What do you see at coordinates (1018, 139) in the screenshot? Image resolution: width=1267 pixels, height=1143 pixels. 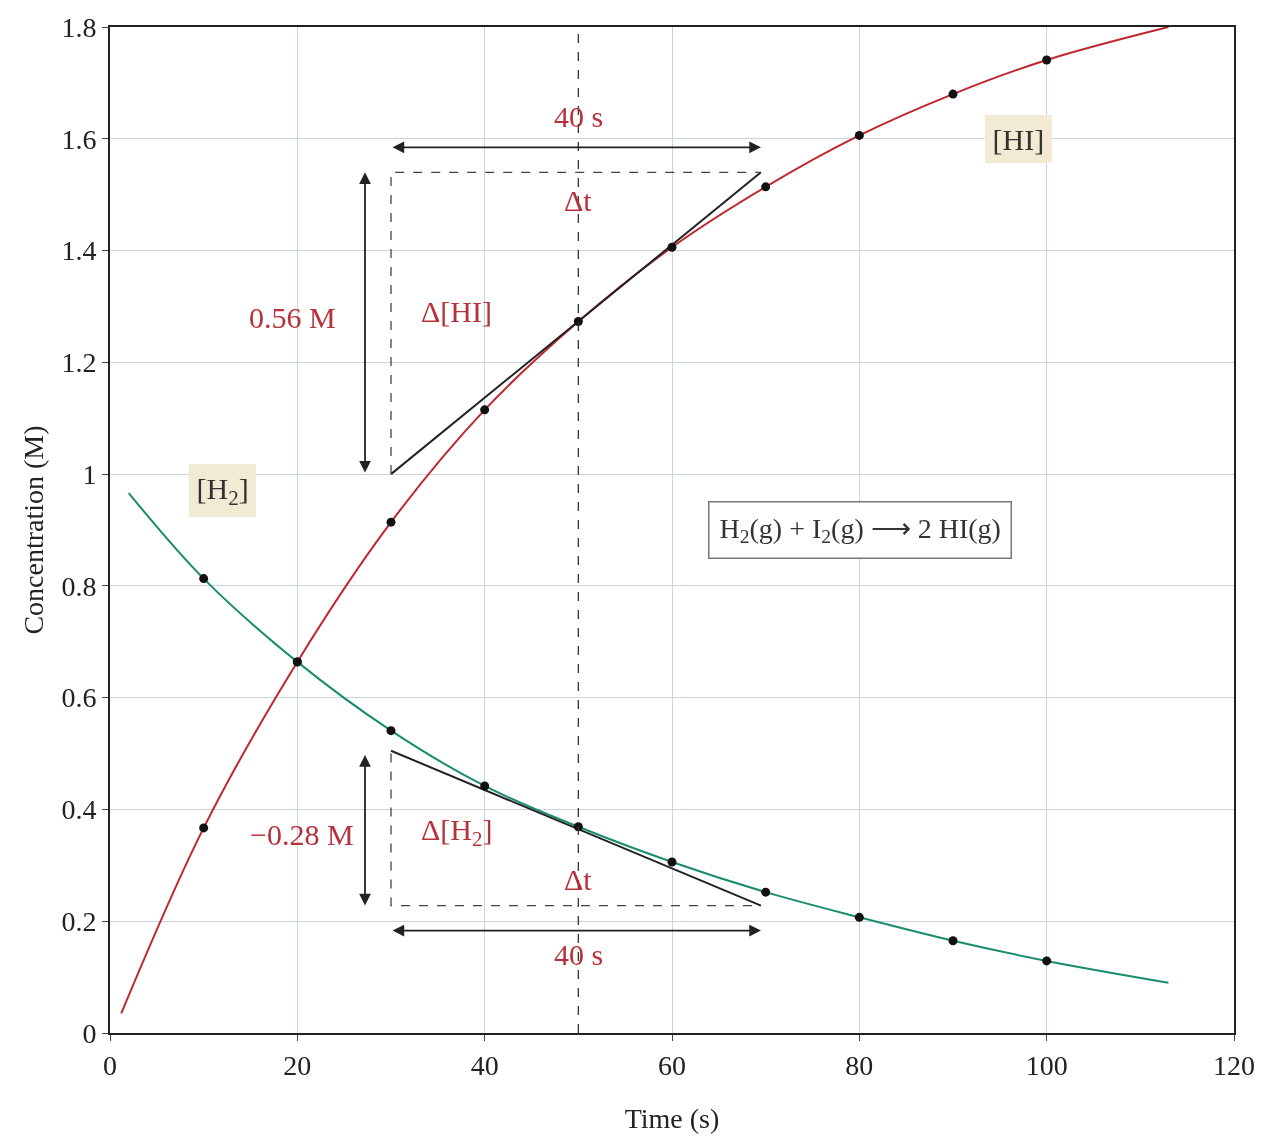 I see `annotation: [HI]` at bounding box center [1018, 139].